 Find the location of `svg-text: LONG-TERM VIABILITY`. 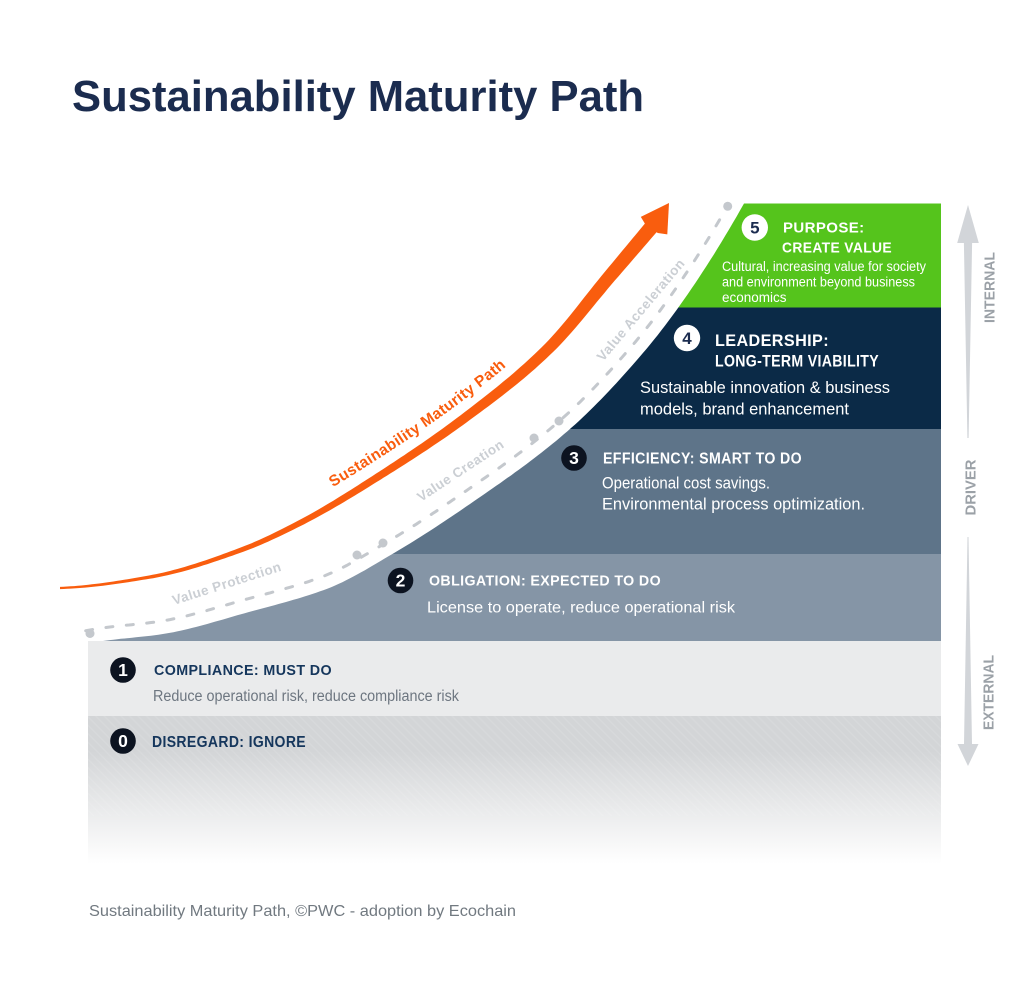

svg-text: LONG-TERM VIABILITY is located at coordinates (797, 361).